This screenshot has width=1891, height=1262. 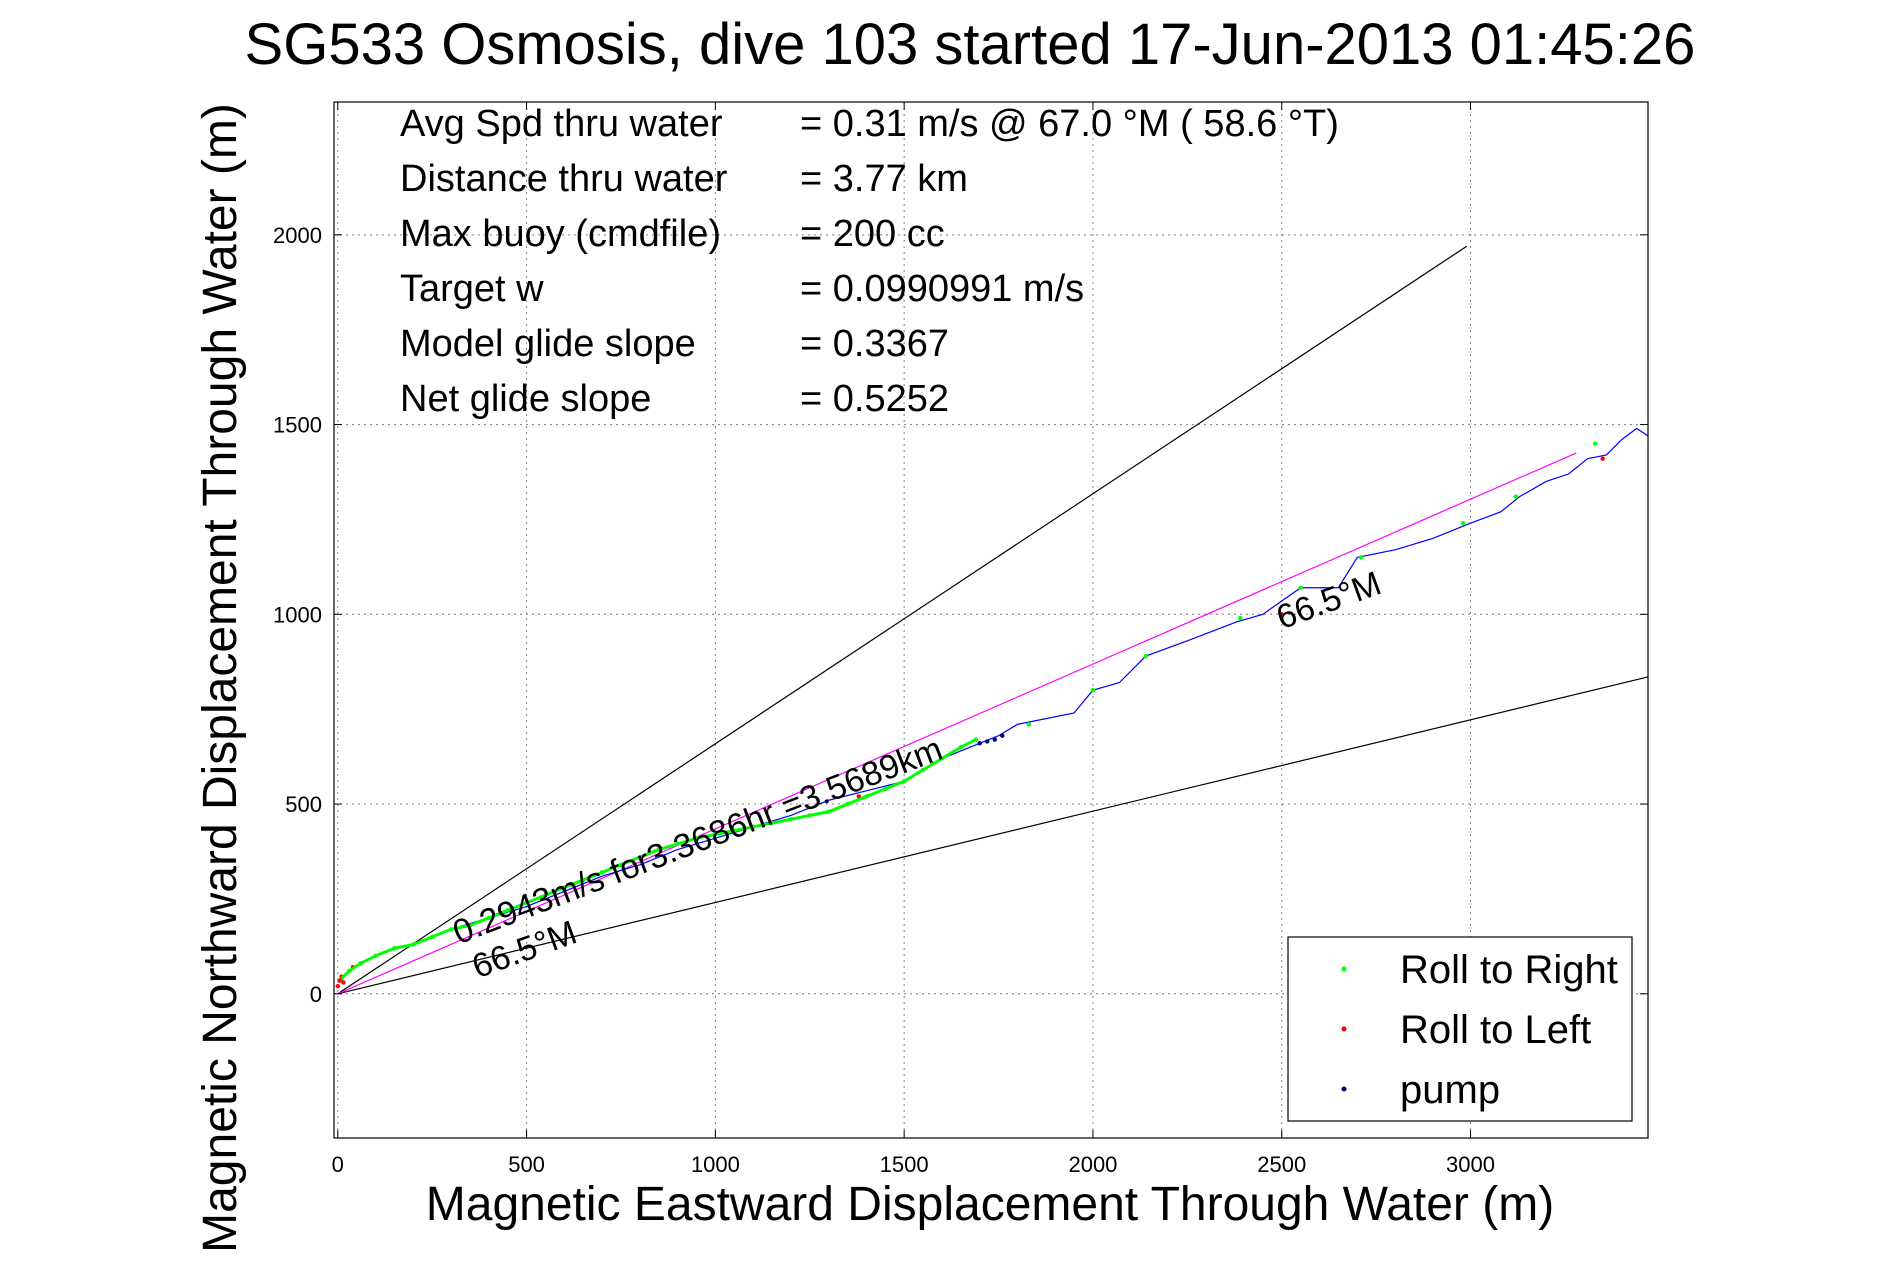 I want to click on x-tick-label: 2000, so click(x=1092, y=1164).